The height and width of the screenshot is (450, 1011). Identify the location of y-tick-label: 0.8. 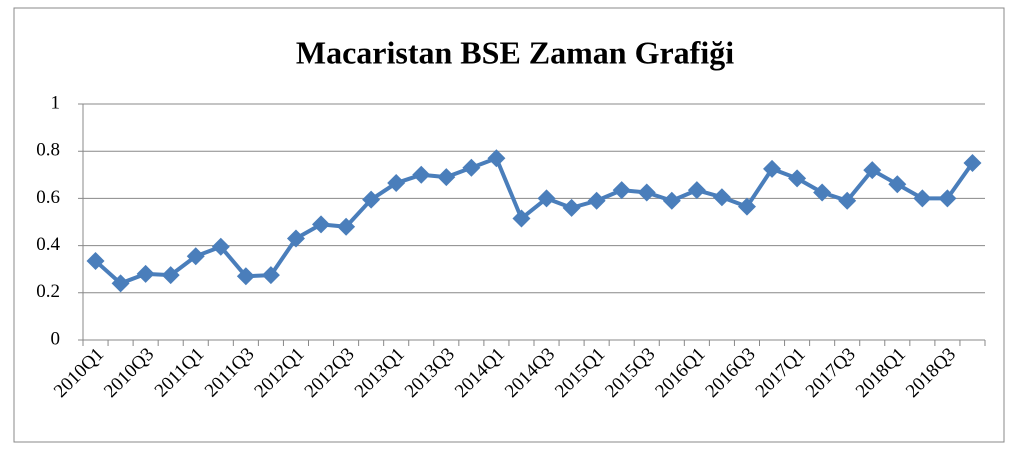
(48, 150).